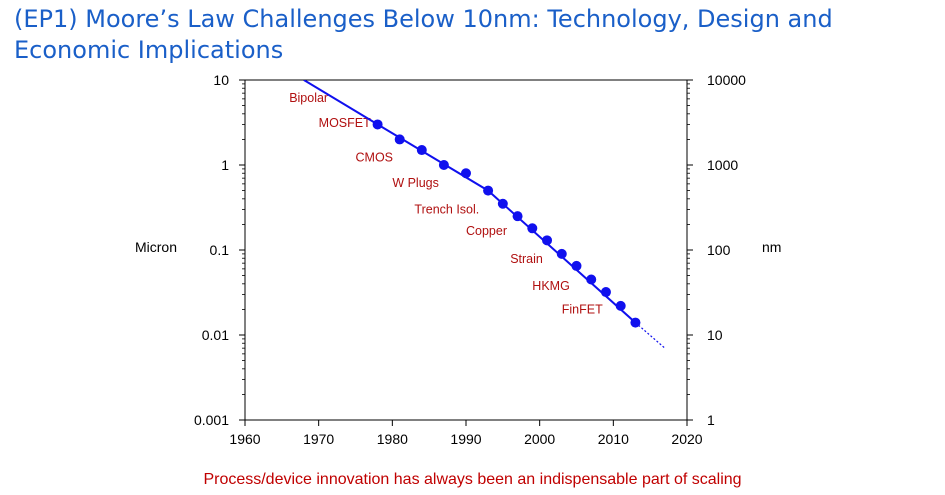  Describe the element at coordinates (465, 439) in the screenshot. I see `x-tick-label: 1990` at that location.